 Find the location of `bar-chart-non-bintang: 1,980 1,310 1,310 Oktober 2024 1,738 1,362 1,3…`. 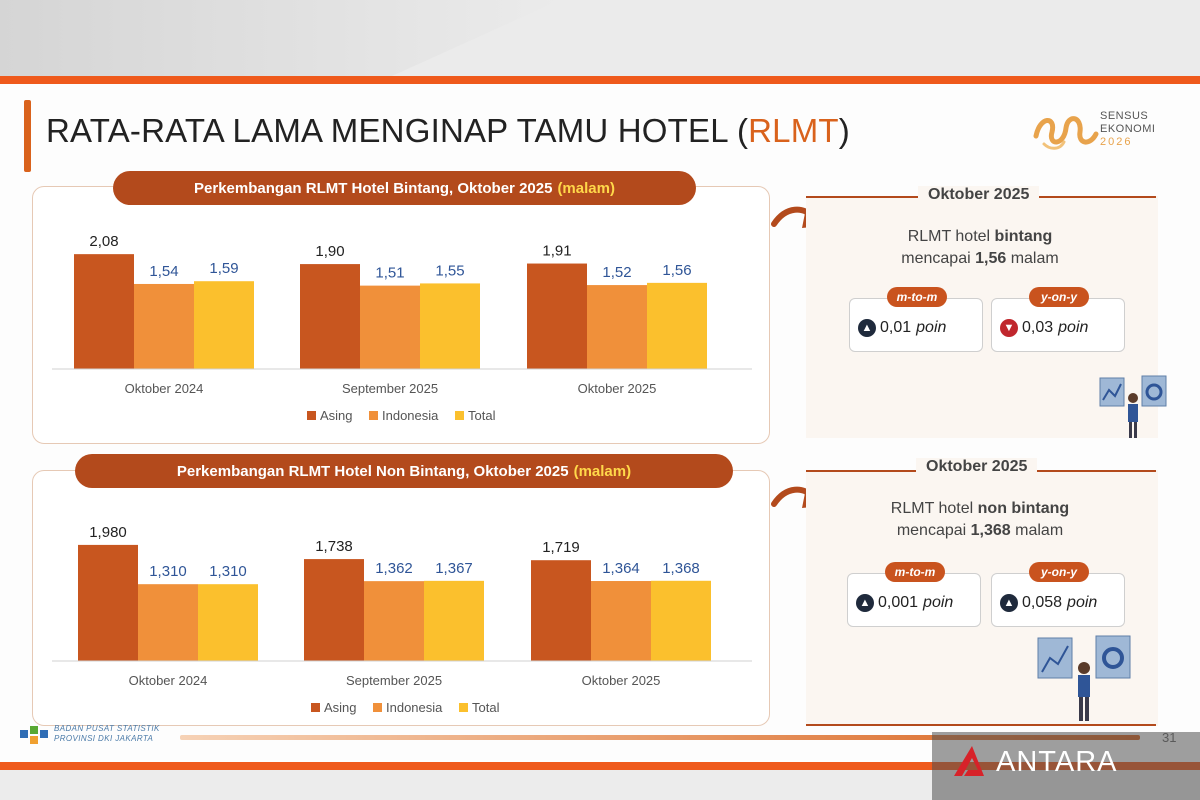

bar-chart-non-bintang: 1,980 1,310 1,310 Oktober 2024 1,738 1,362 1,3… is located at coordinates (402, 619).